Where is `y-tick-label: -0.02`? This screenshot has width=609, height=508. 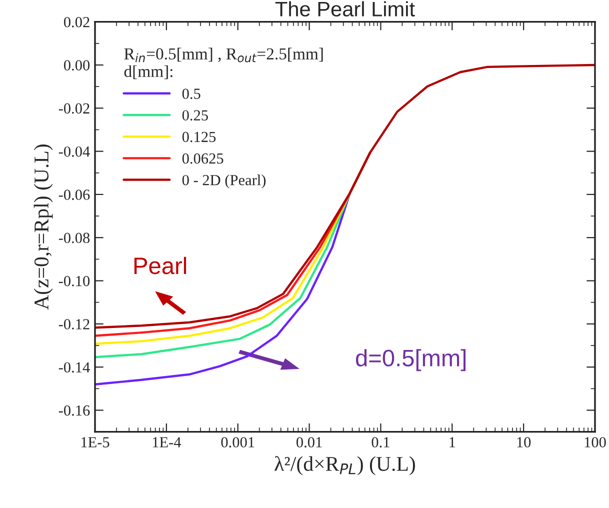
y-tick-label: -0.02 is located at coordinates (74, 108).